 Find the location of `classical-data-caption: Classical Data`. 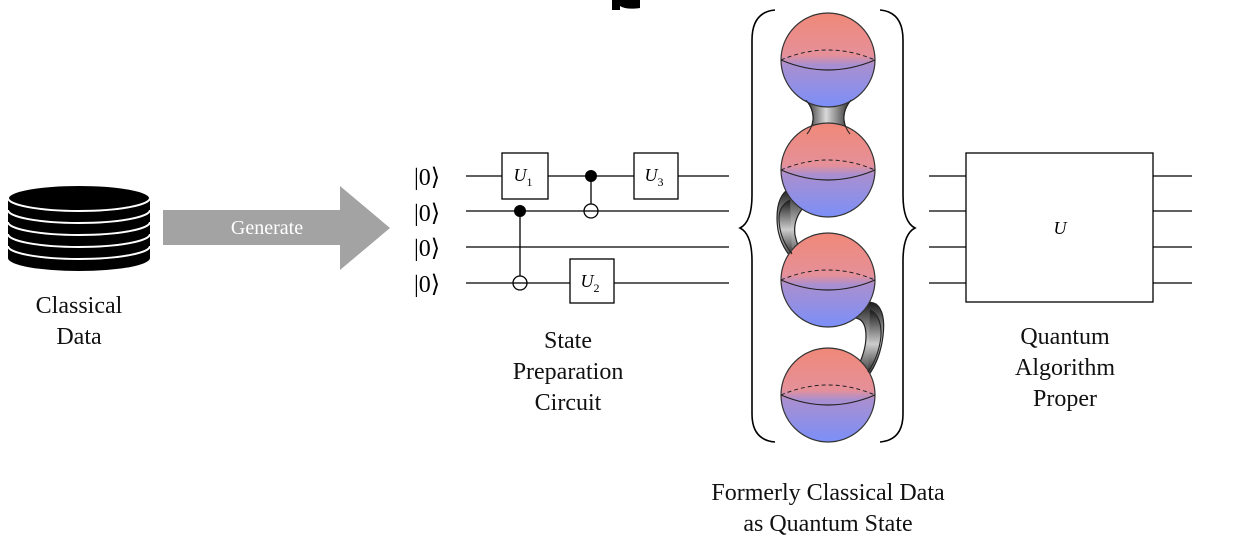

classical-data-caption: Classical Data is located at coordinates (79, 322).